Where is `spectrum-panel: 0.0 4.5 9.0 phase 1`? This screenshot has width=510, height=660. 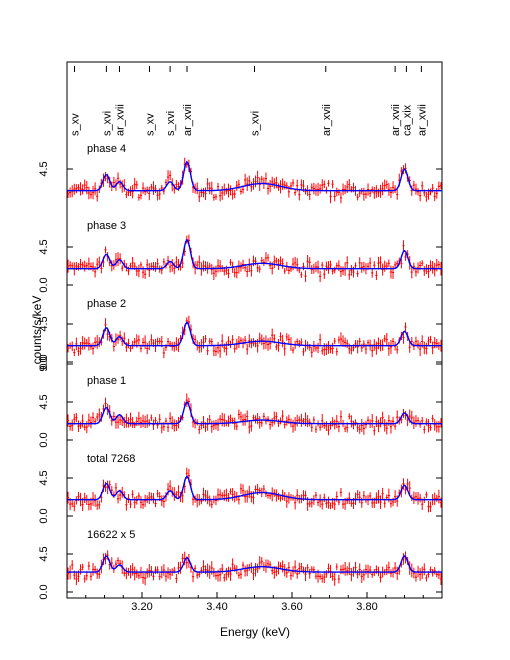 spectrum-panel: 0.0 4.5 9.0 phase 1 is located at coordinates (240, 402).